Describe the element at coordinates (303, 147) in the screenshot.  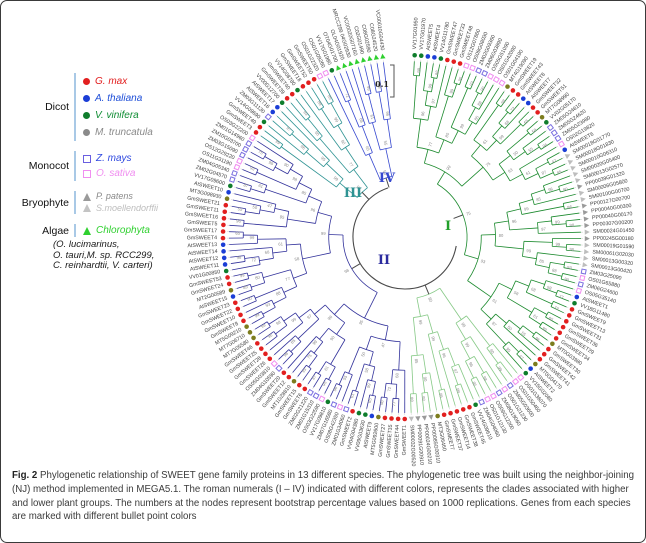
I see `bootstrap-value: 96` at that location.